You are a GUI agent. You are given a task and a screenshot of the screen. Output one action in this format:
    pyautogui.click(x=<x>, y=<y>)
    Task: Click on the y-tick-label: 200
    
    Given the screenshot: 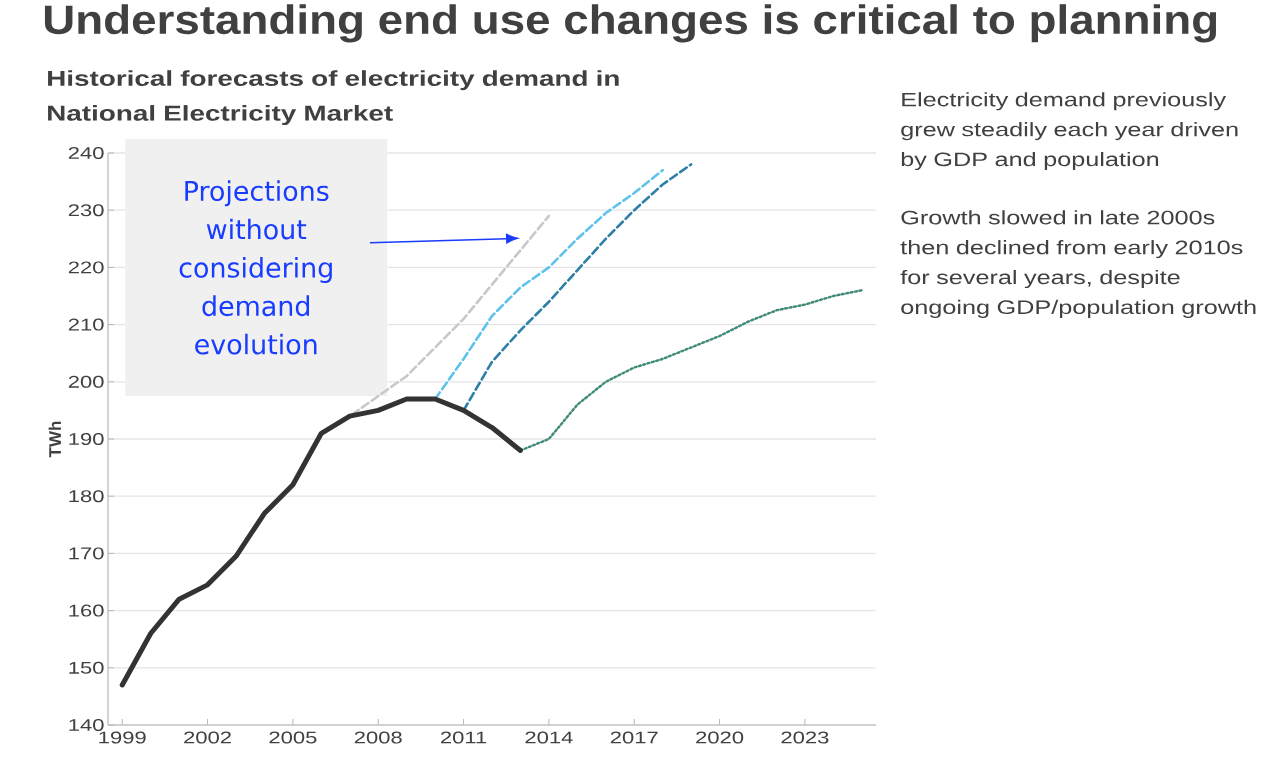 What is the action you would take?
    pyautogui.click(x=86, y=381)
    